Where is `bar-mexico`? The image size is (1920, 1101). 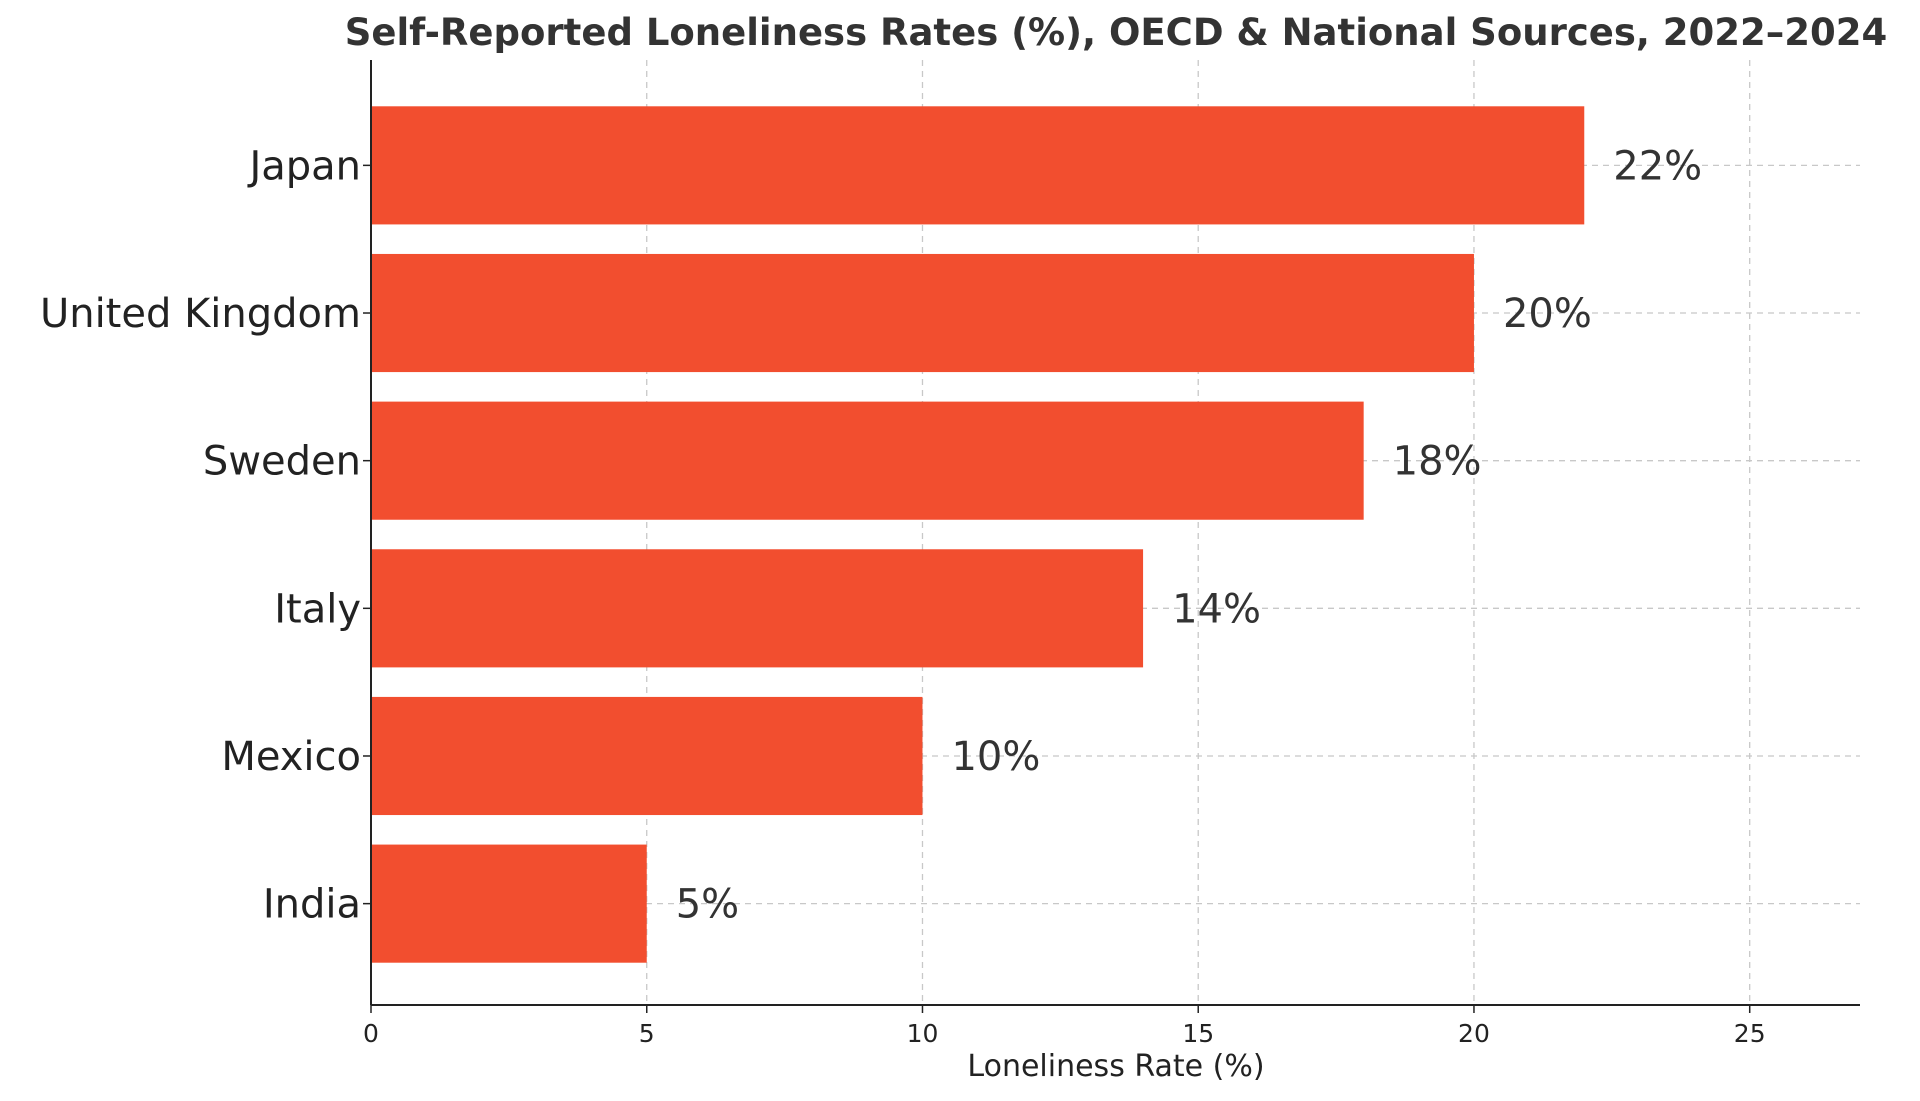 bar-mexico is located at coordinates (647, 756).